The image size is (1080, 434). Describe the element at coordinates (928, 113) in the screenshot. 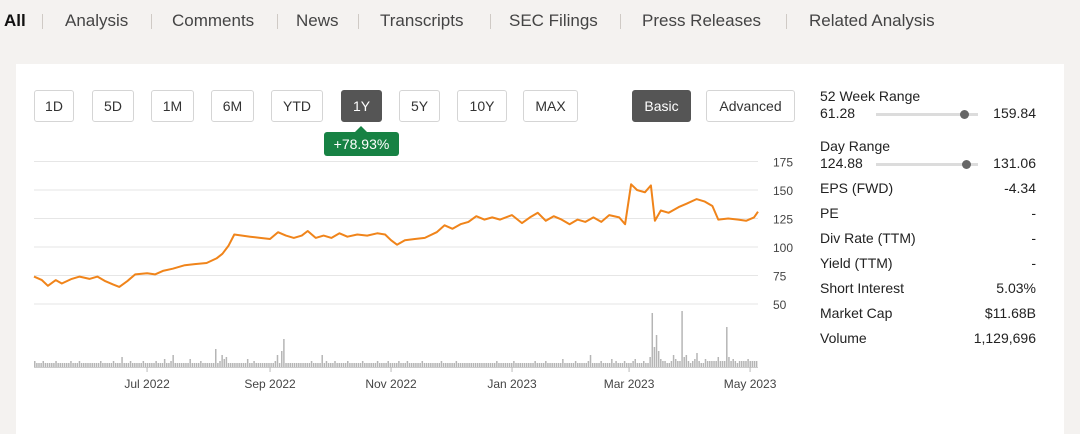

I see `week52-range-row: 61.28 159.84` at that location.